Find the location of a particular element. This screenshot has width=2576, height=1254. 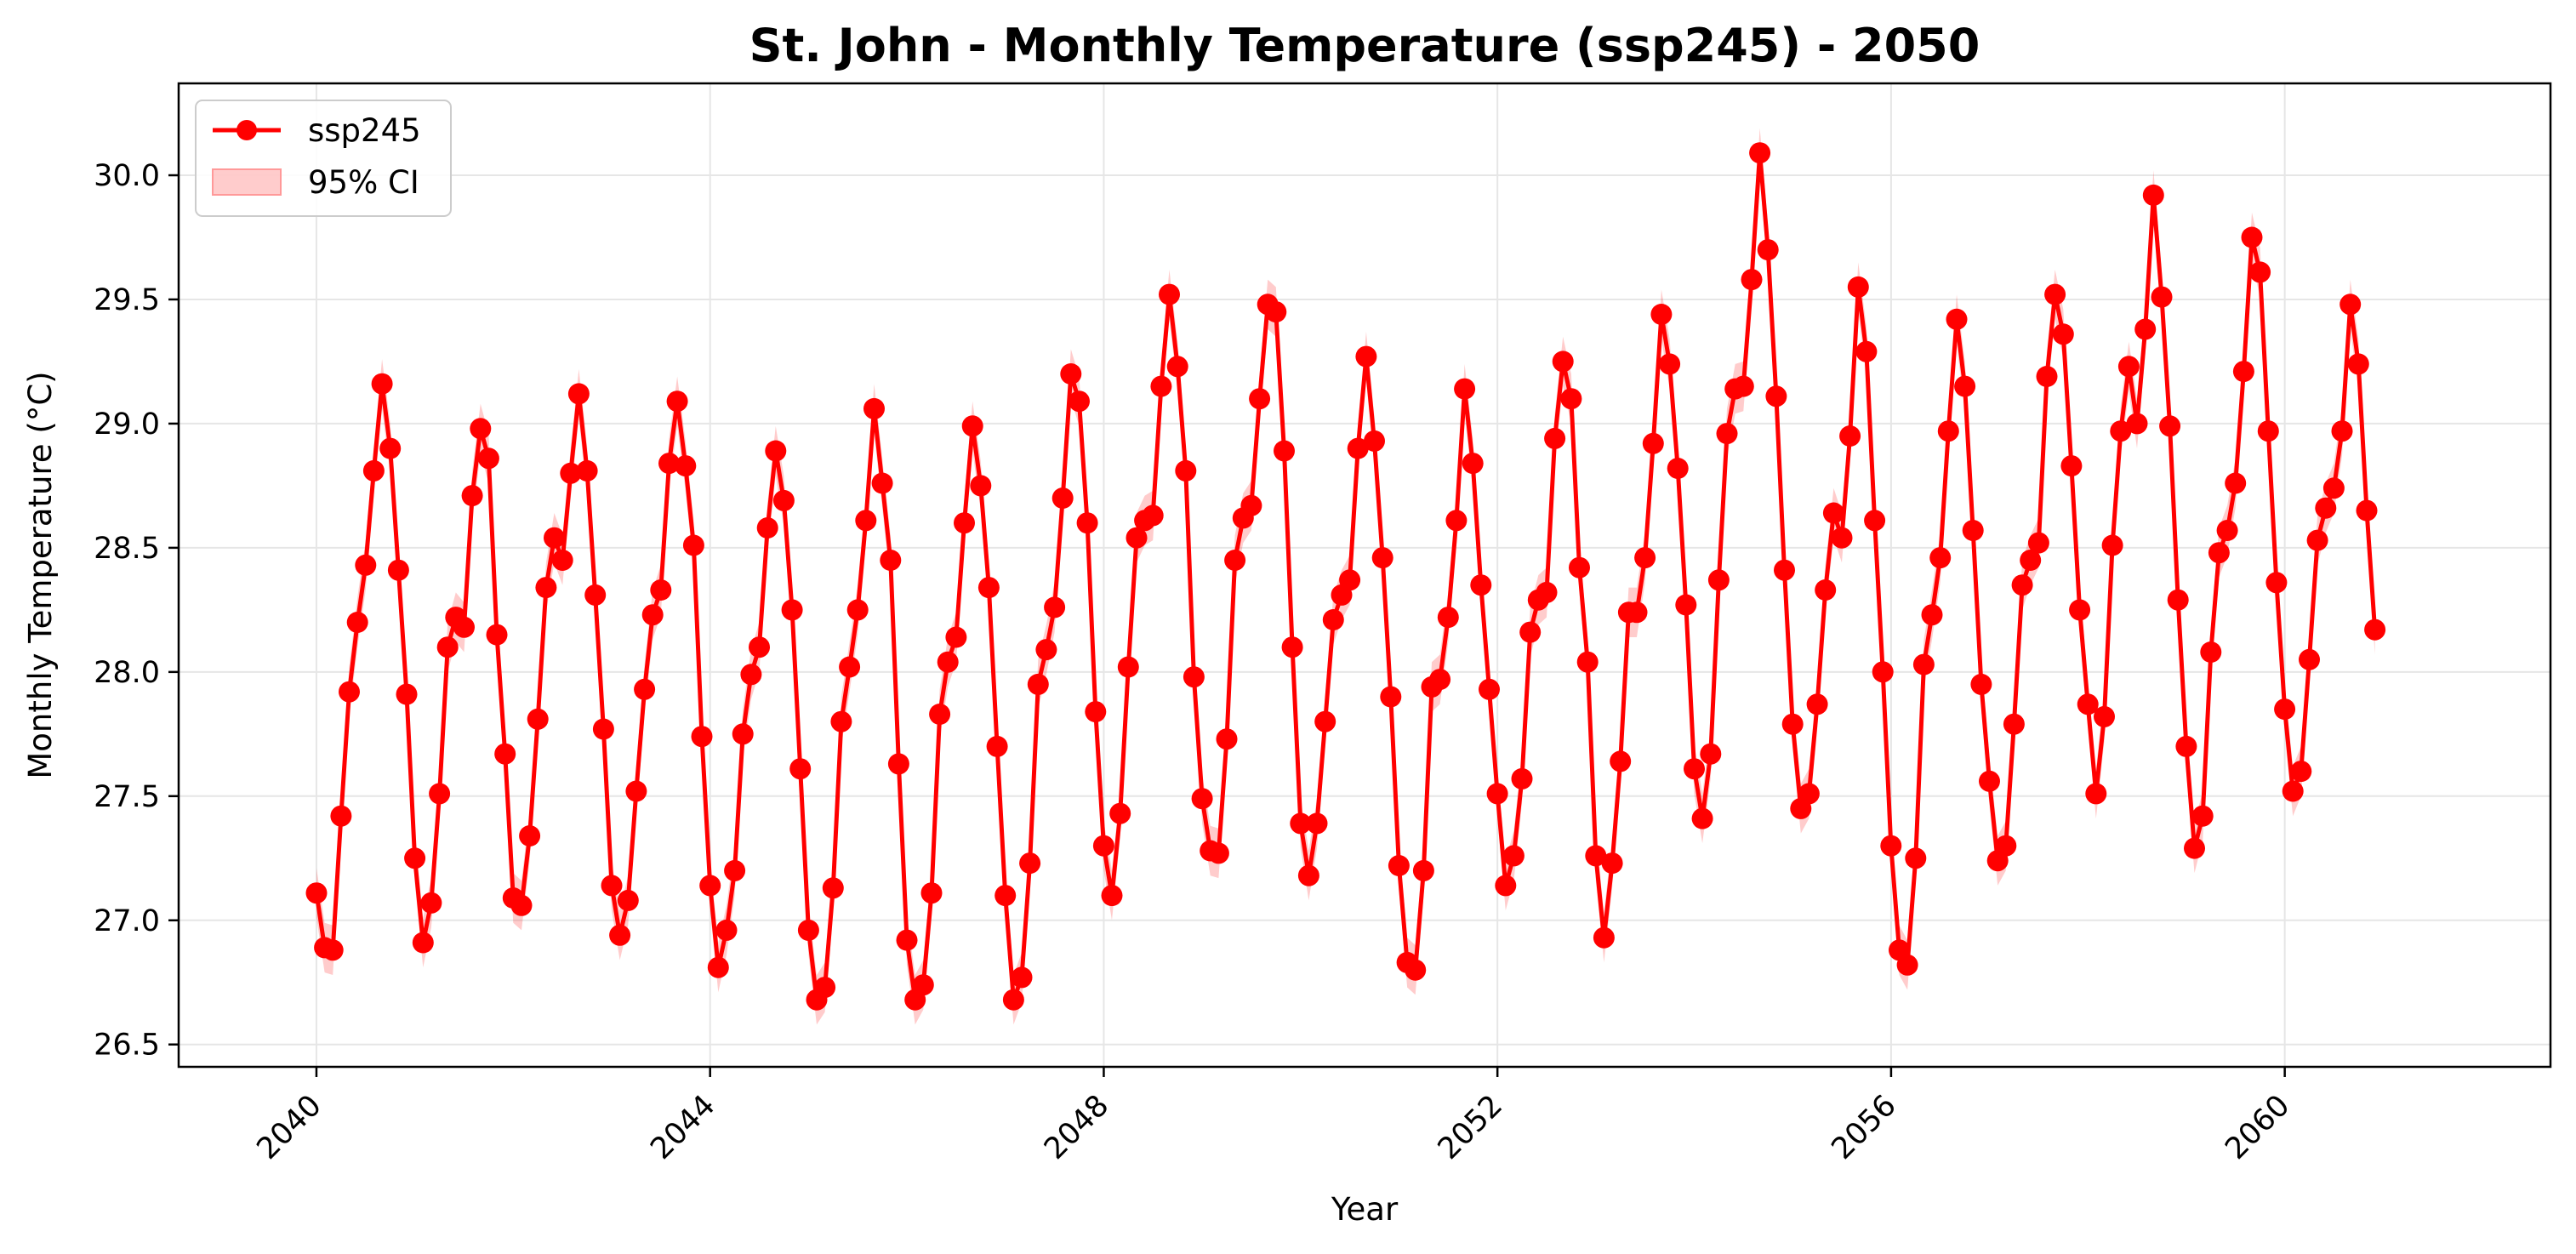

y-axis-label: Monthly Temperature (°C) is located at coordinates (40, 575).